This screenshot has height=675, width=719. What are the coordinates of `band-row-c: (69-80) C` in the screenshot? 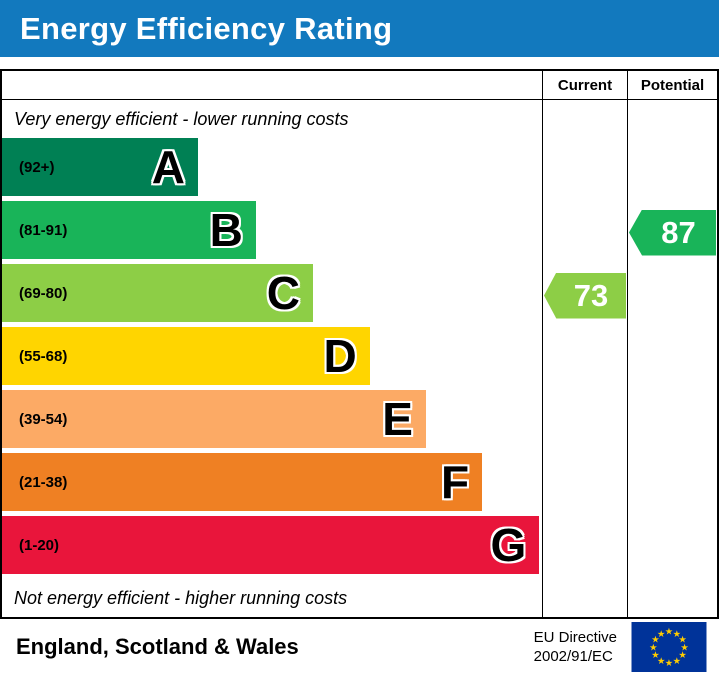 It's located at (272, 295).